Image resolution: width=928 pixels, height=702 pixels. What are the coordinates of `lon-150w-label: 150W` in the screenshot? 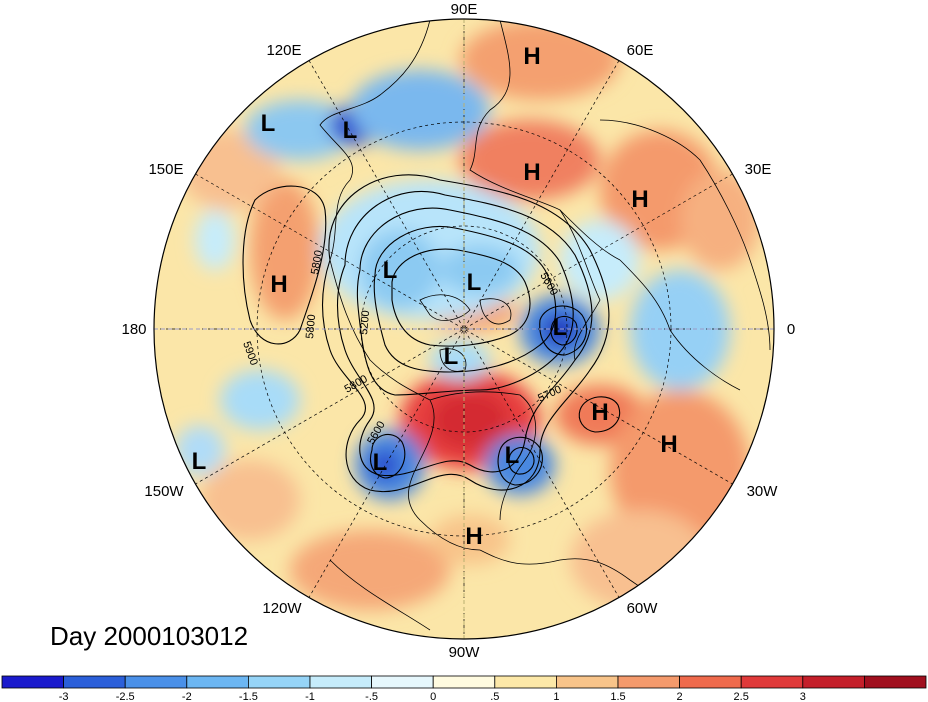 It's located at (164, 491).